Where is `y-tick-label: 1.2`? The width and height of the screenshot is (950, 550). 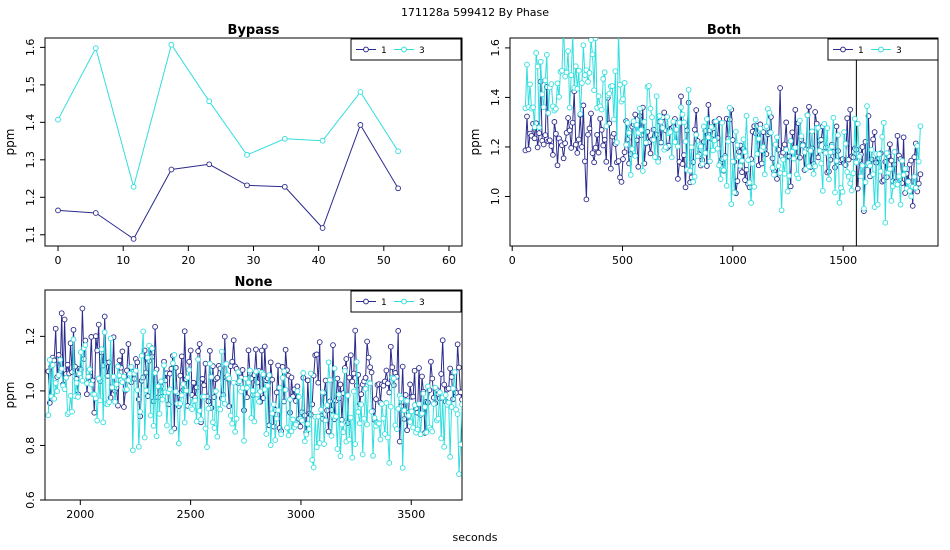 y-tick-label: 1.2 is located at coordinates (30, 337).